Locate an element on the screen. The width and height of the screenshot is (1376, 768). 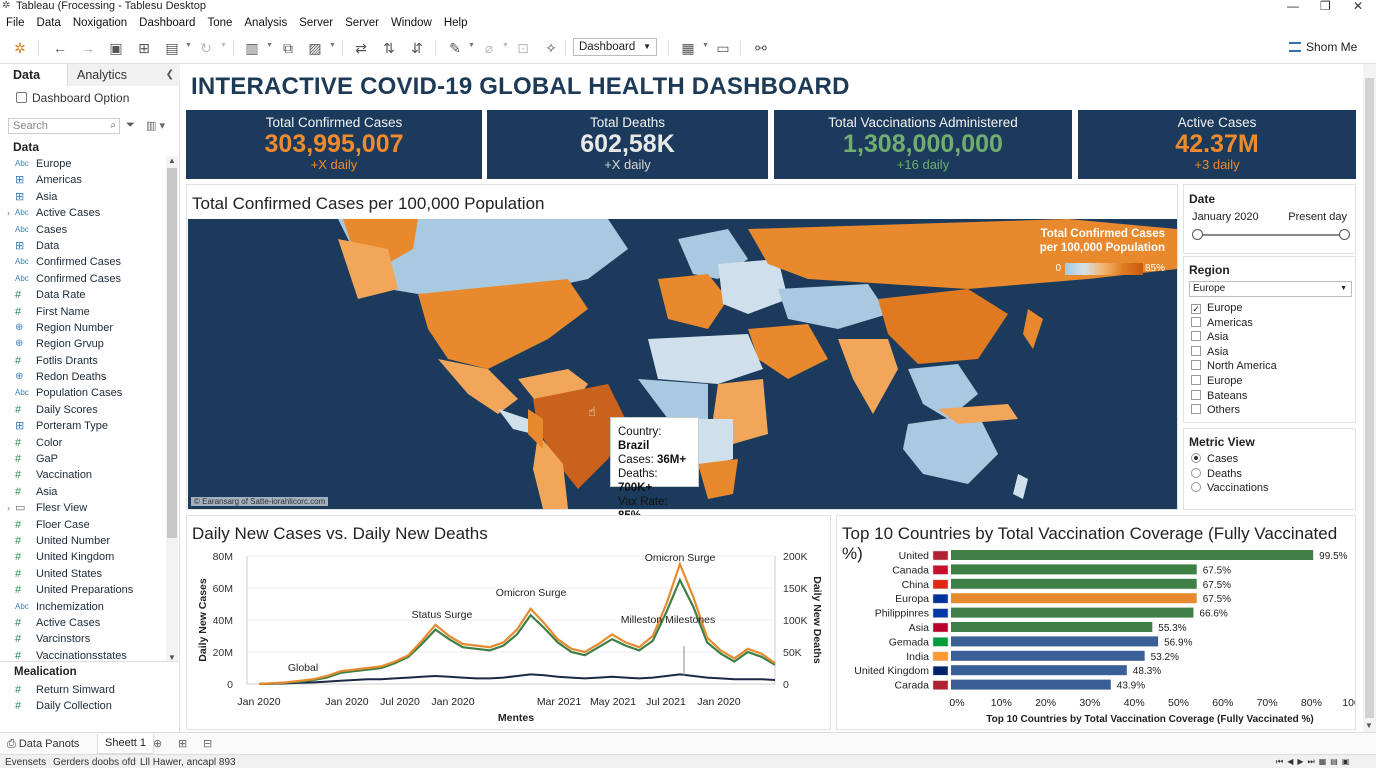
date-slider-track is located at coordinates (1271, 235).